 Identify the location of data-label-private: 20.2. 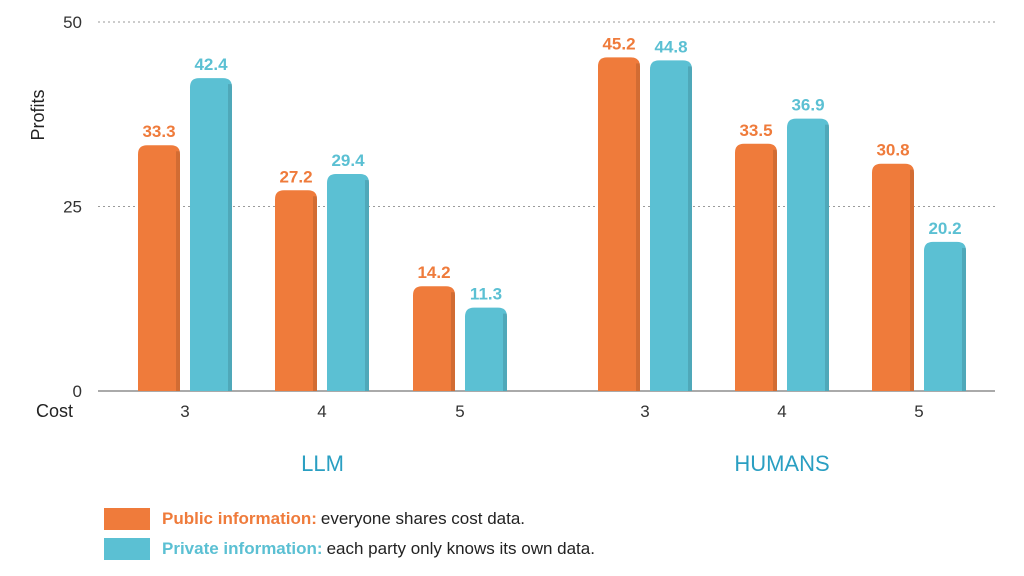
(944, 228).